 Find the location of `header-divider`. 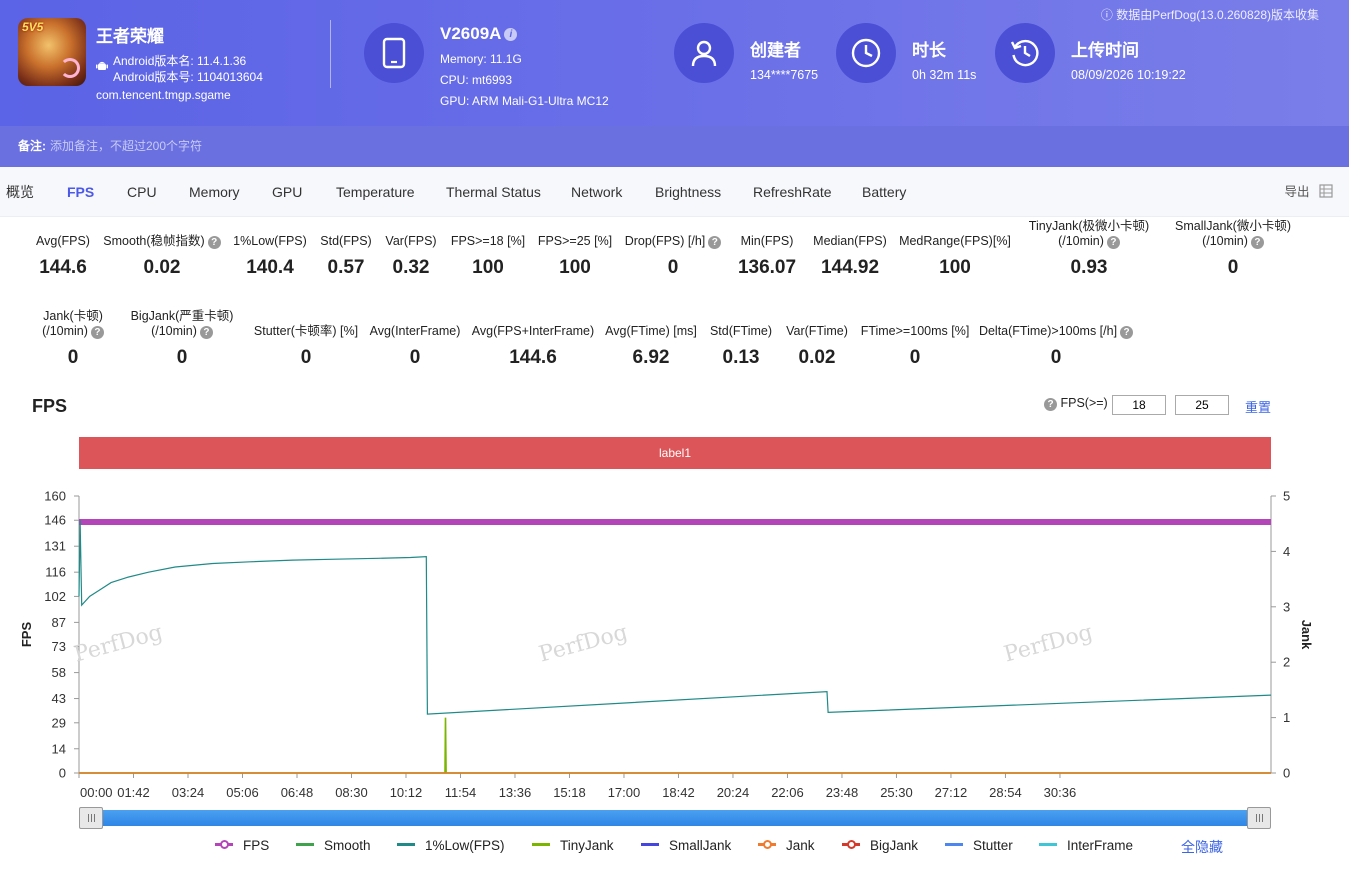

header-divider is located at coordinates (330, 54).